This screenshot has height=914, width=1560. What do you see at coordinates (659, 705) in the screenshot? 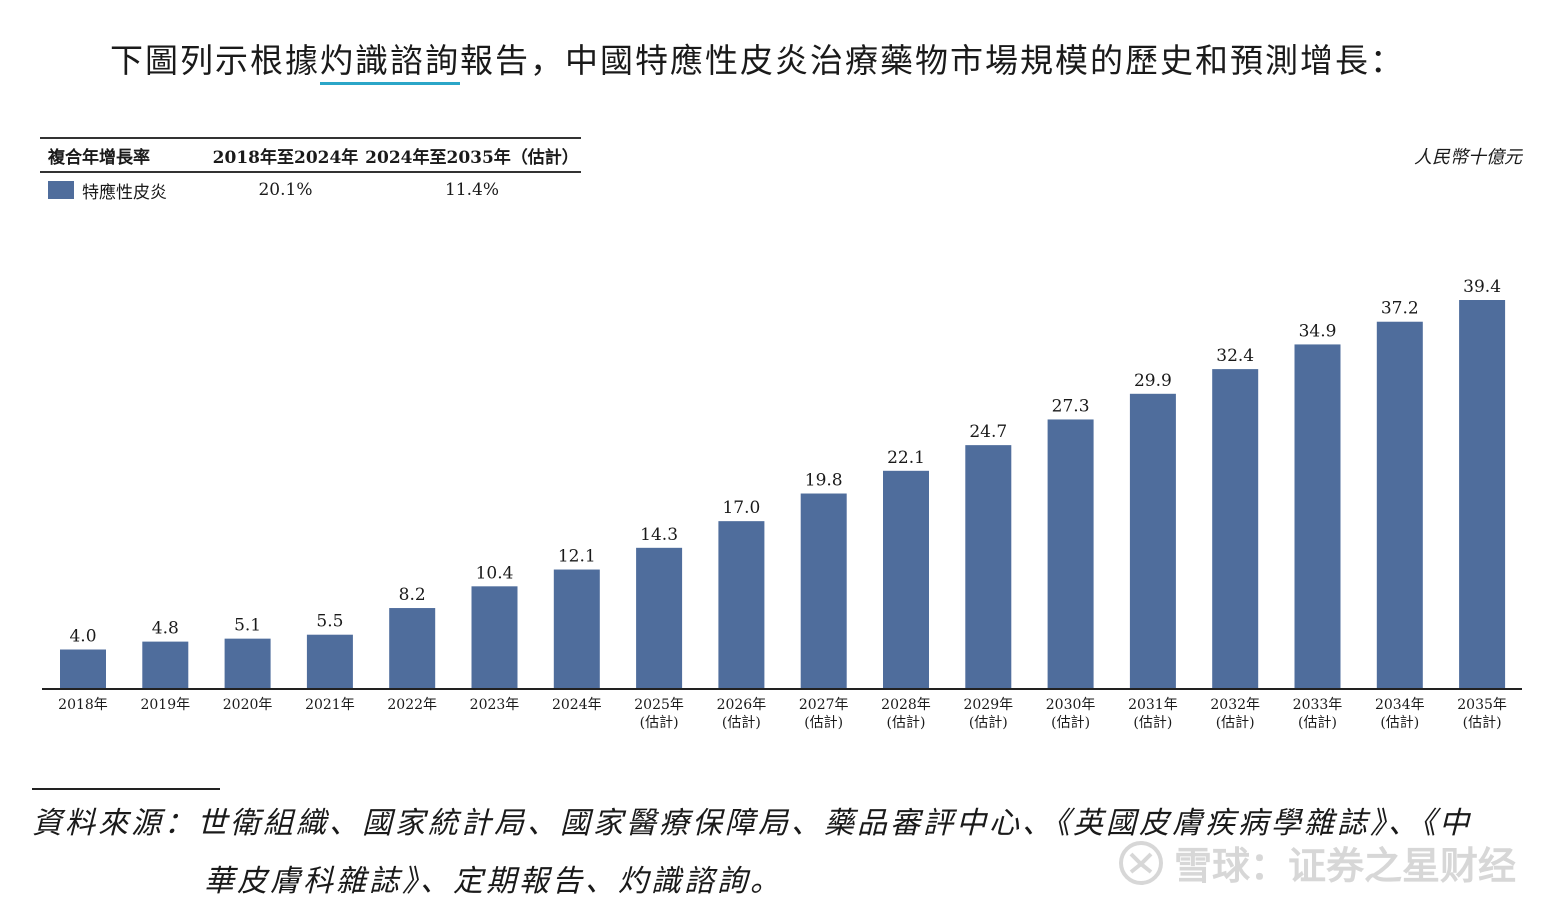
I see `x-tick-label: 2025年` at bounding box center [659, 705].